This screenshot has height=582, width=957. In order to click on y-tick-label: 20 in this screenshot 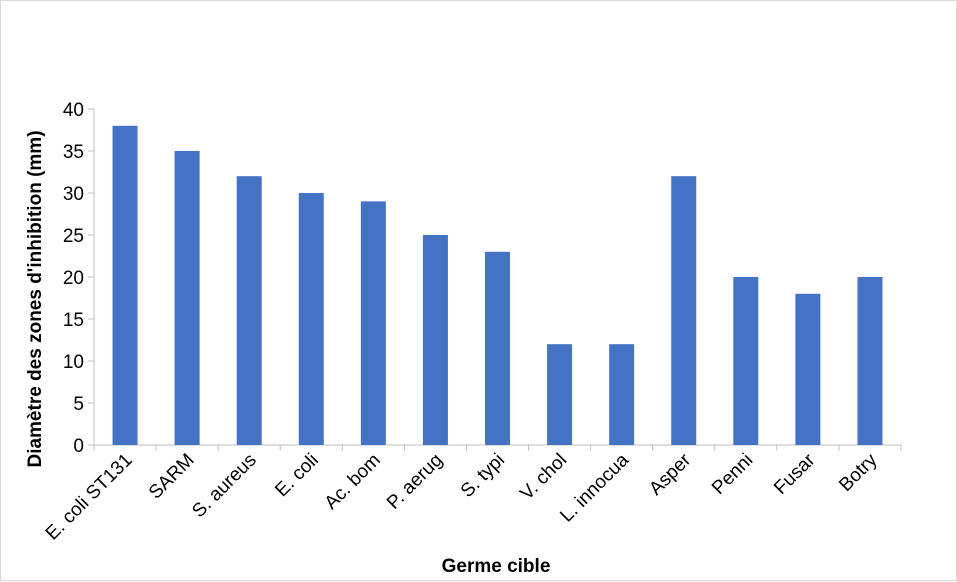, I will do `click(73, 278)`.